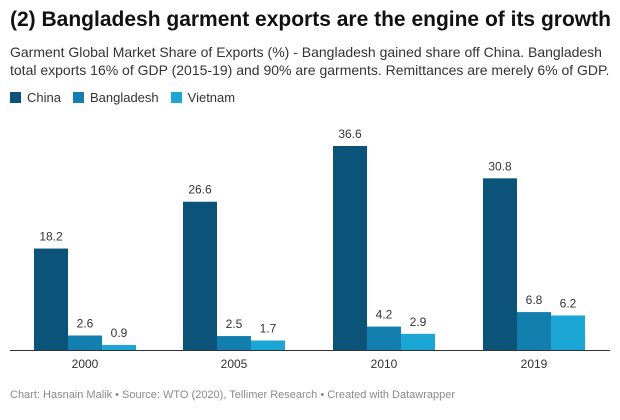 This screenshot has height=420, width=620. What do you see at coordinates (124, 97) in the screenshot?
I see `legend-label-bangladesh: Bangladesh` at bounding box center [124, 97].